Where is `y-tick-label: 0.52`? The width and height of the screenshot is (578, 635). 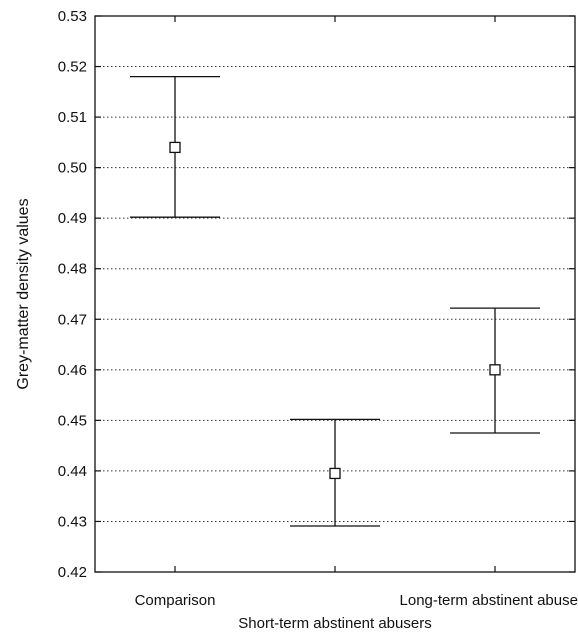 y-tick-label: 0.52 is located at coordinates (72, 67).